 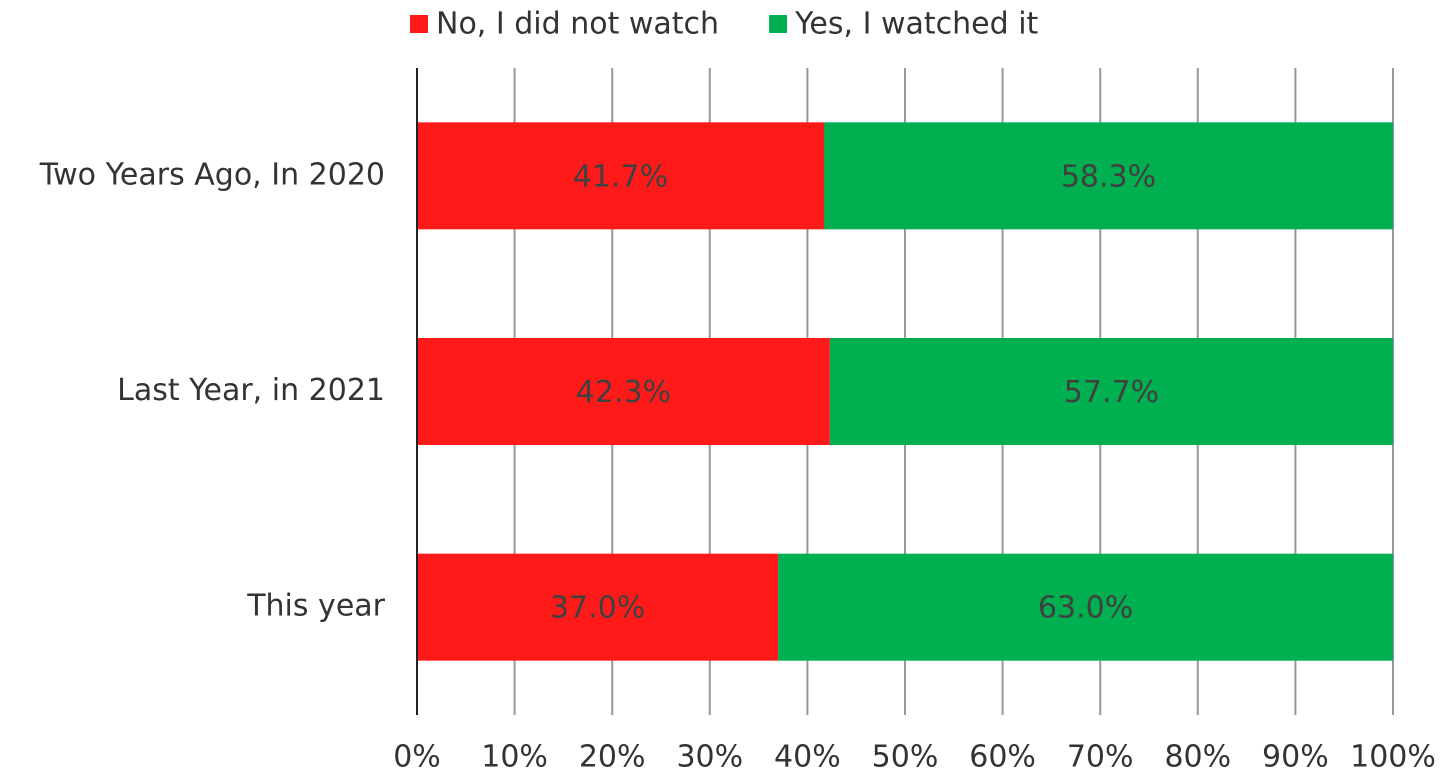 What do you see at coordinates (1393, 757) in the screenshot?
I see `x-tick-label: 100%` at bounding box center [1393, 757].